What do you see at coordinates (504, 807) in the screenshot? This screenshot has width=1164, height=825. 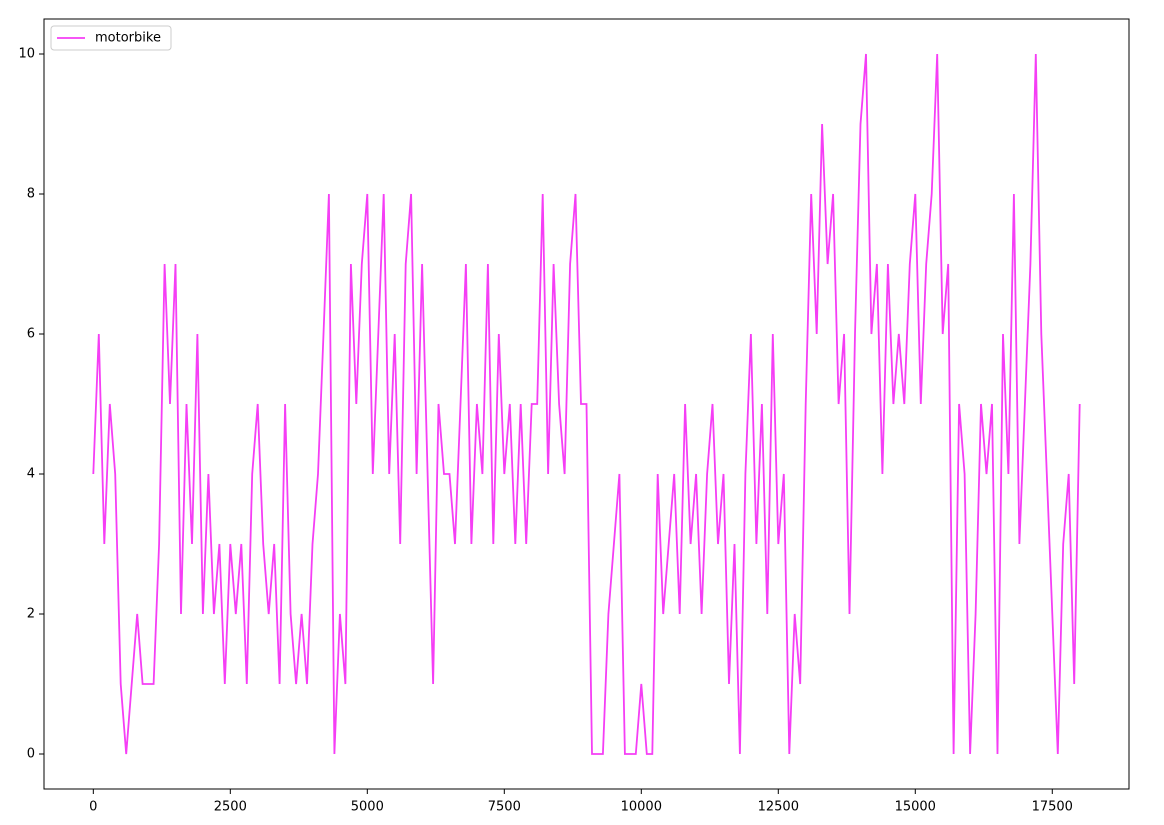 I see `x-tick-label: 7500` at bounding box center [504, 807].